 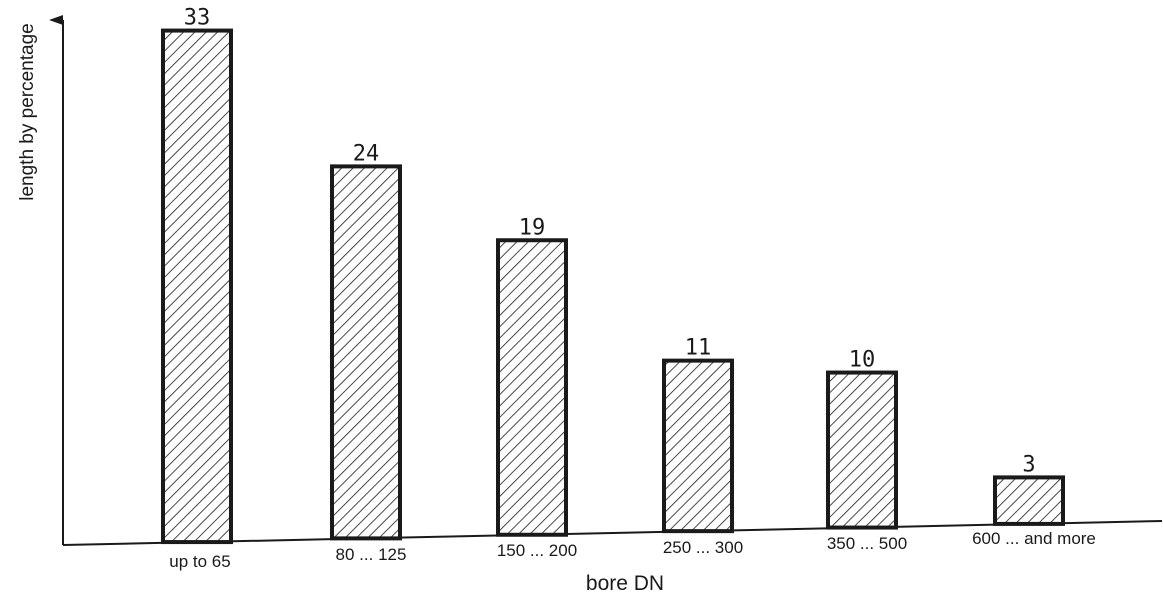 I want to click on x-axis-title: bore DN, so click(x=625, y=583).